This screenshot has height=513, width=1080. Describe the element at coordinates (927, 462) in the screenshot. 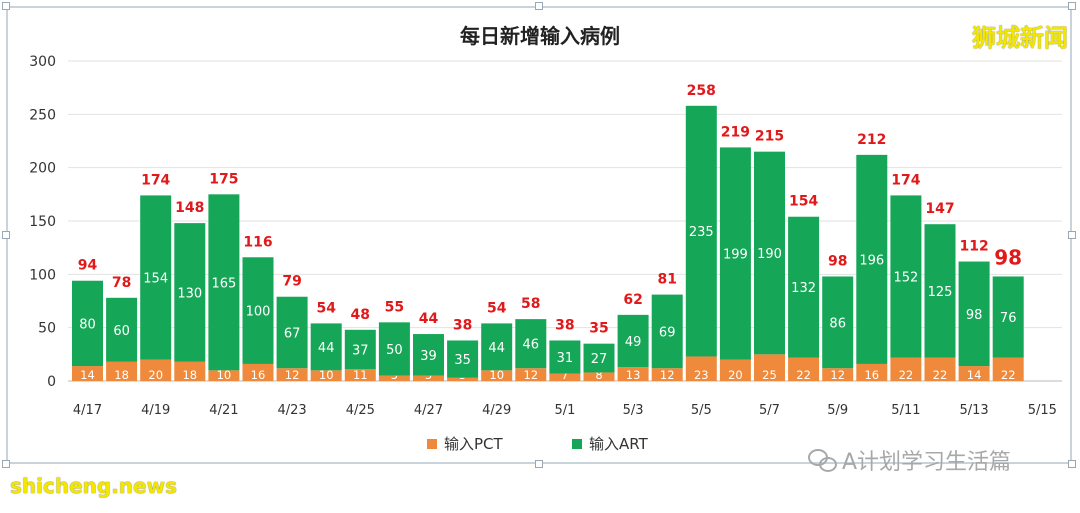

I see `watermark-bottom-right-text: A计划学习生活篇` at that location.